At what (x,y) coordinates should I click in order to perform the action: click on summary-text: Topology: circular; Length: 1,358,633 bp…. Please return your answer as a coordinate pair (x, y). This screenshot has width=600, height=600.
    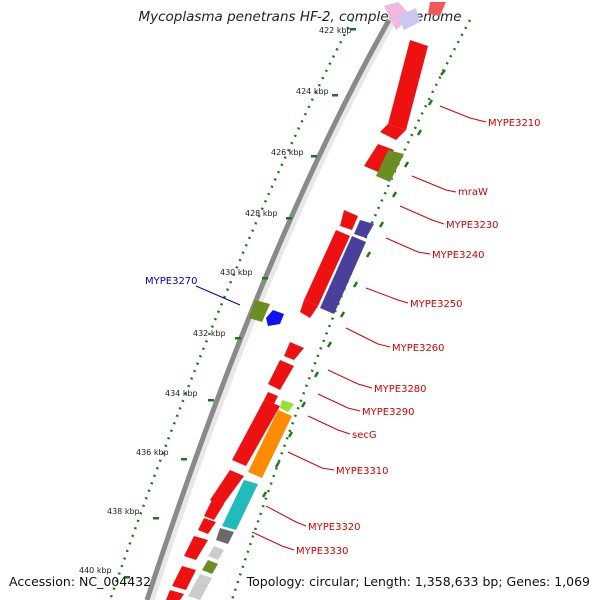
    Looking at the image, I should click on (418, 581).